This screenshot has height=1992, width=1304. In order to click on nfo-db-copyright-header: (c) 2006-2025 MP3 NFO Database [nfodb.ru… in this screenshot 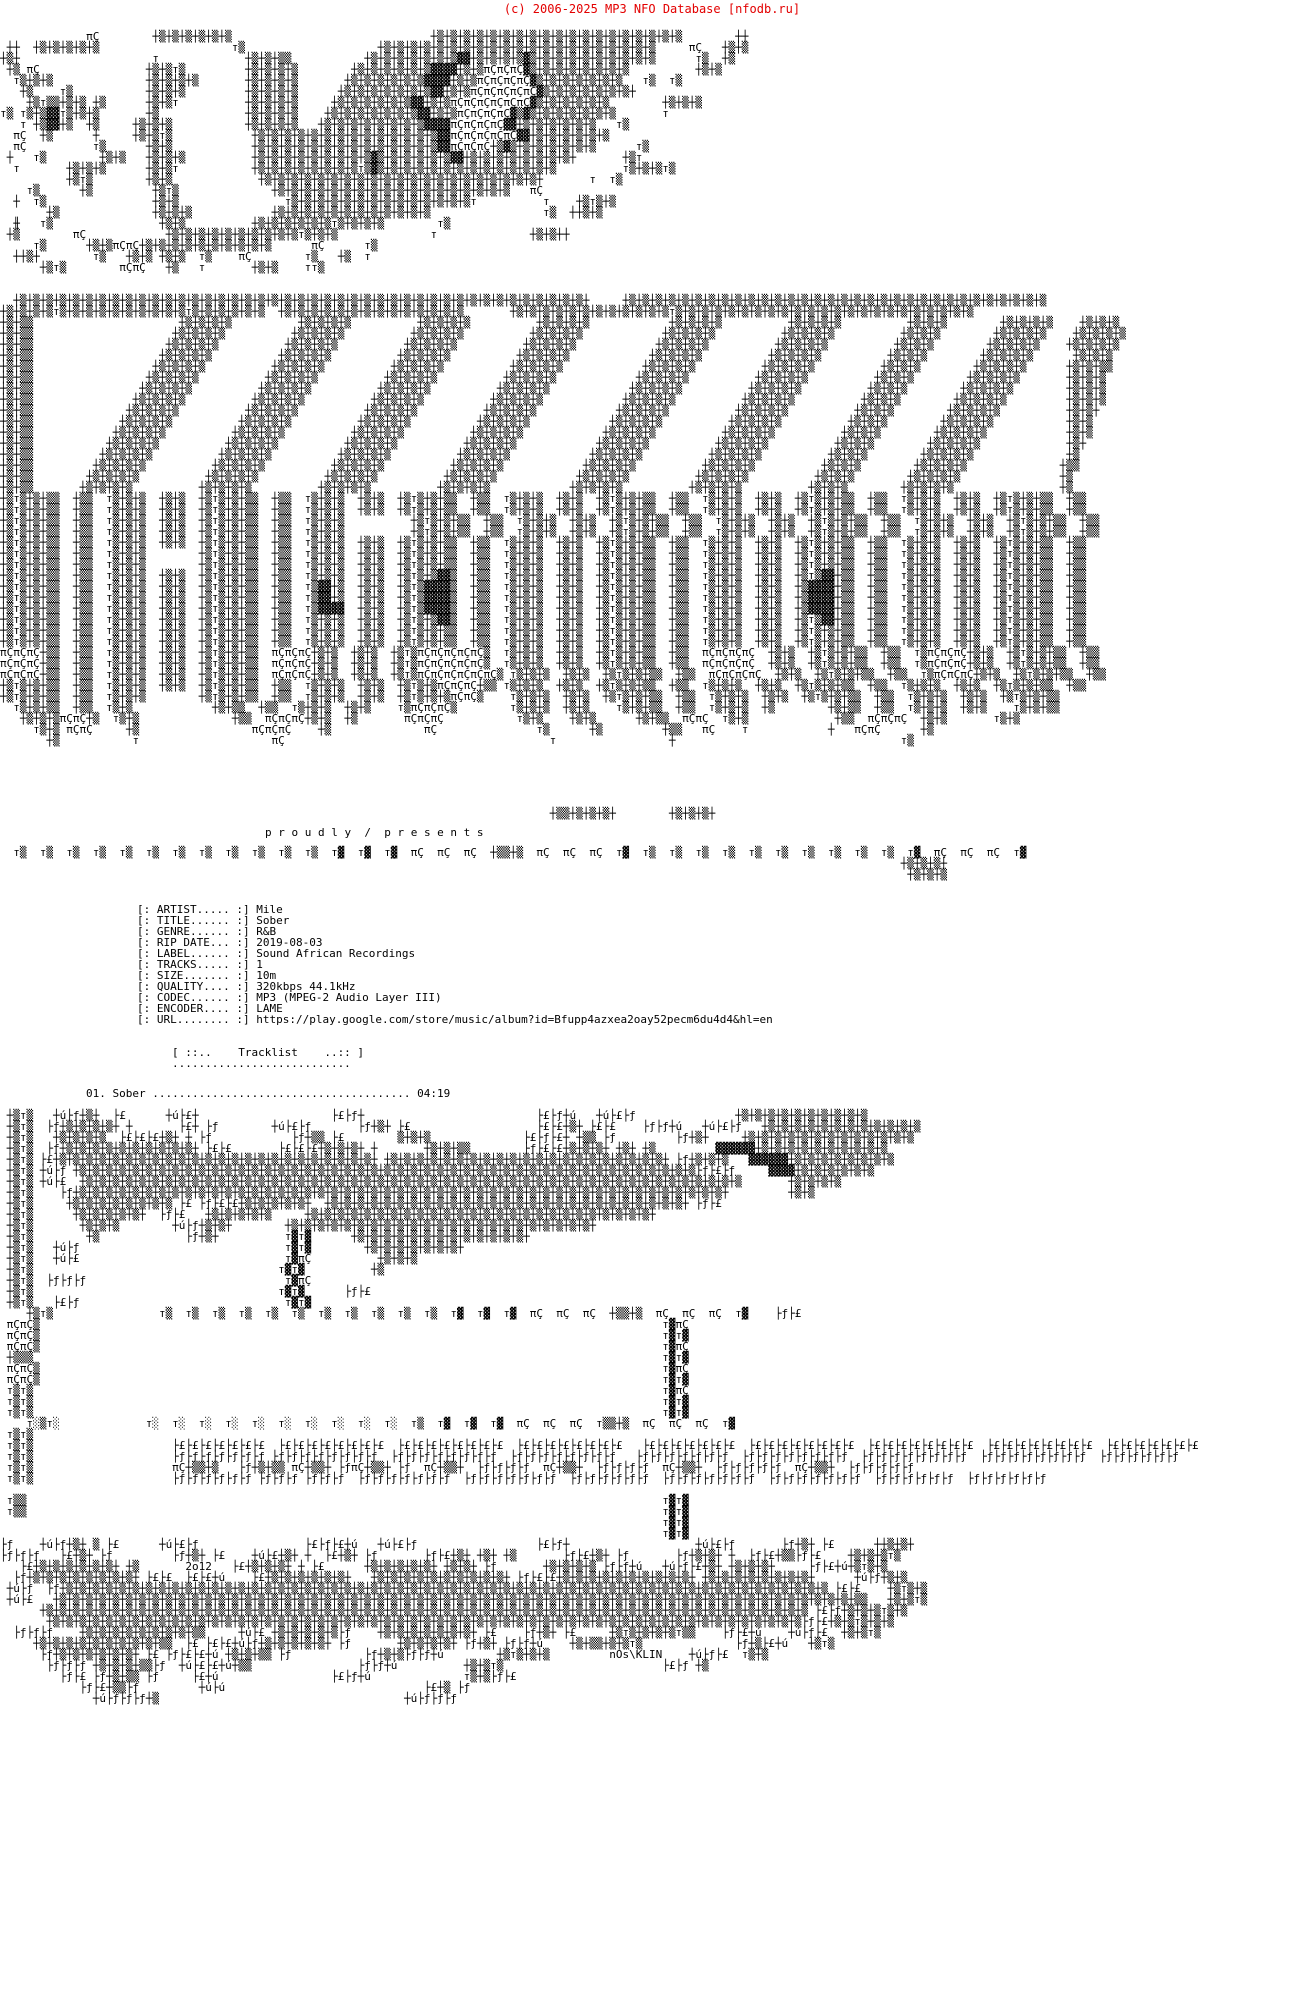, I will do `click(652, 9)`.